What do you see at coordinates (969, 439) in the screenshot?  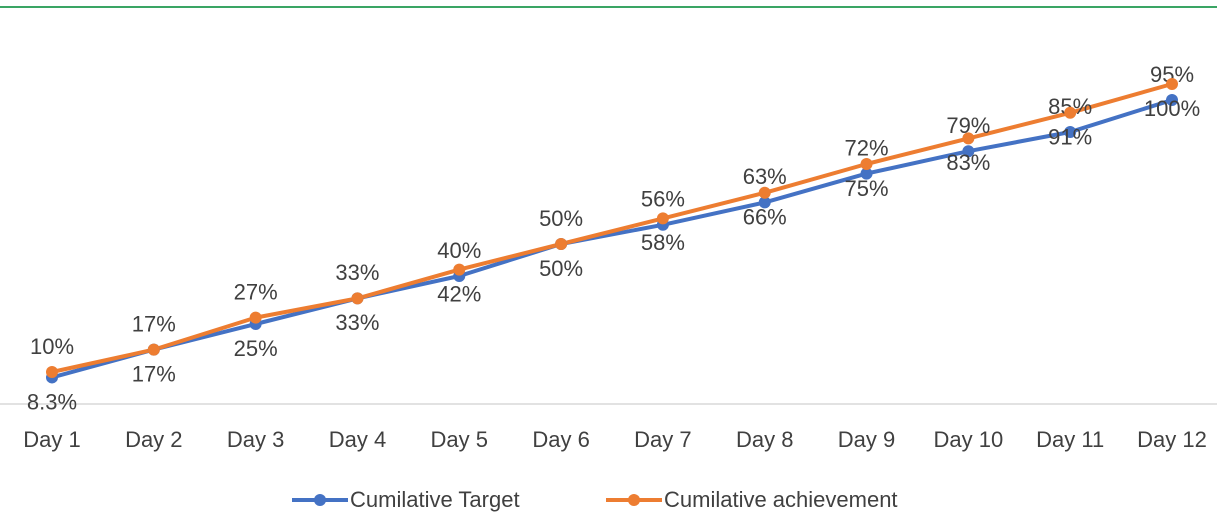 I see `x-tick-label: Day 10` at bounding box center [969, 439].